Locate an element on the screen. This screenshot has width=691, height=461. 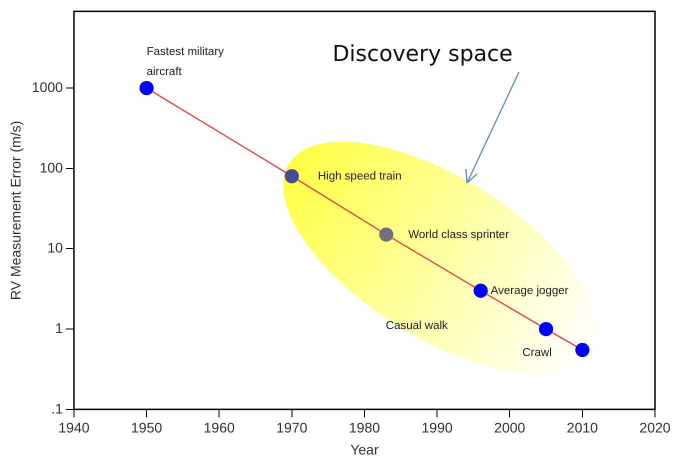
annotation: Discovery space is located at coordinates (422, 54).